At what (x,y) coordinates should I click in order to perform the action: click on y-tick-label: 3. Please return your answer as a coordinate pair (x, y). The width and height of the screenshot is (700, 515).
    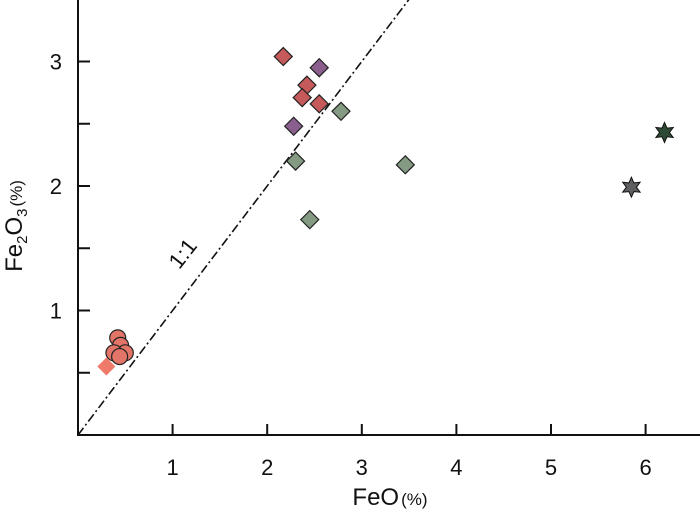
    Looking at the image, I should click on (56, 62).